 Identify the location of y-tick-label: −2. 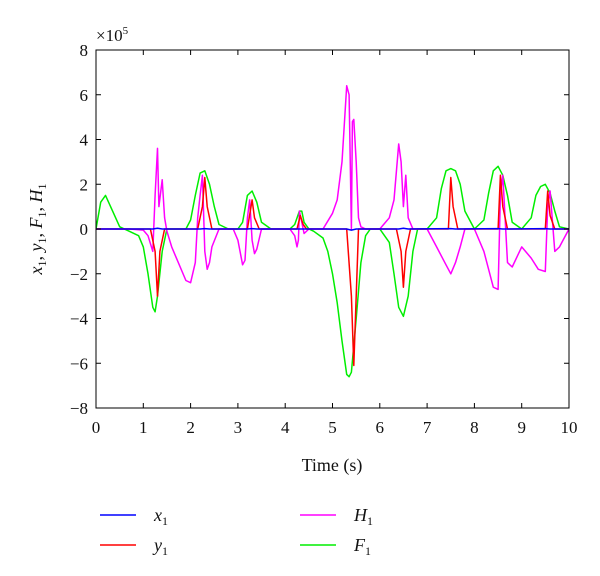
(79, 274).